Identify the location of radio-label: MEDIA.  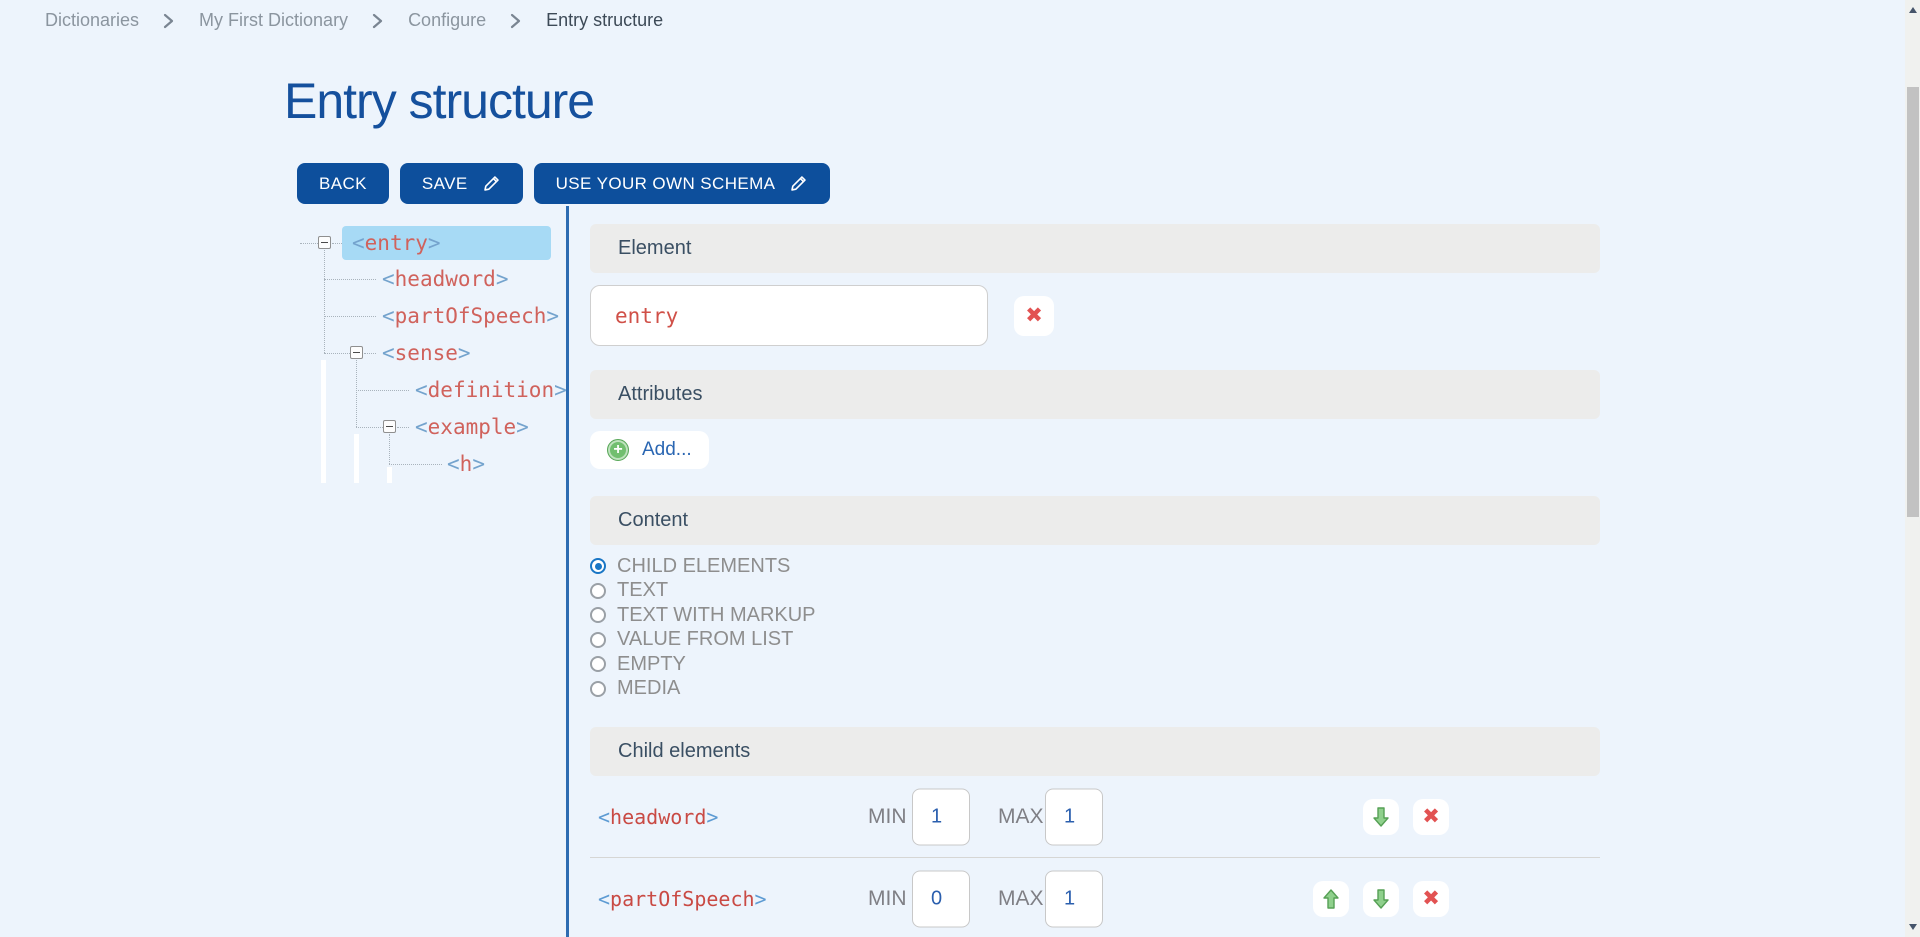
(649, 688).